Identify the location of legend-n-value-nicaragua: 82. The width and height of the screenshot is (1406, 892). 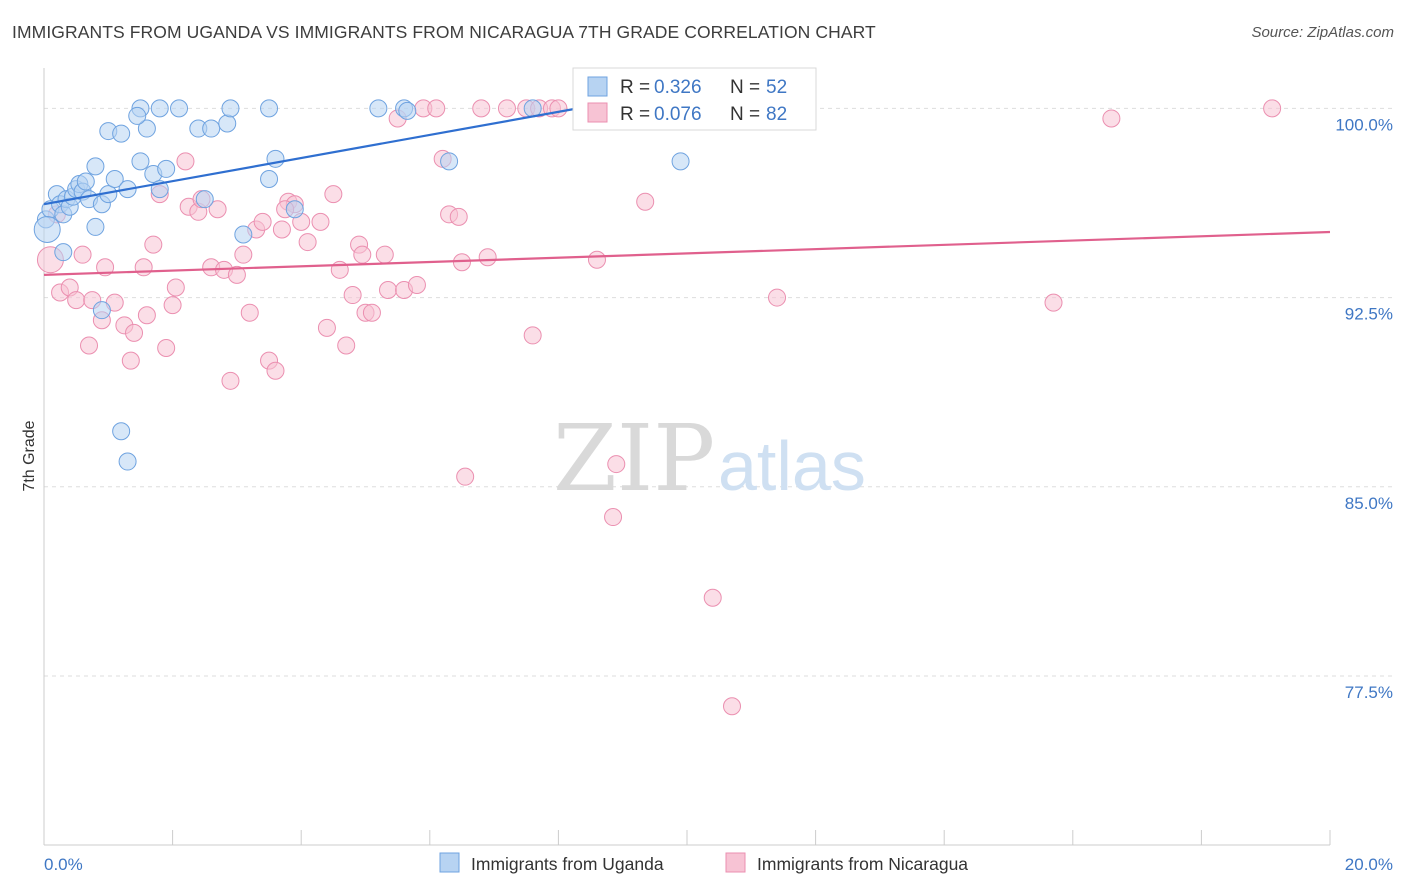
(776, 114).